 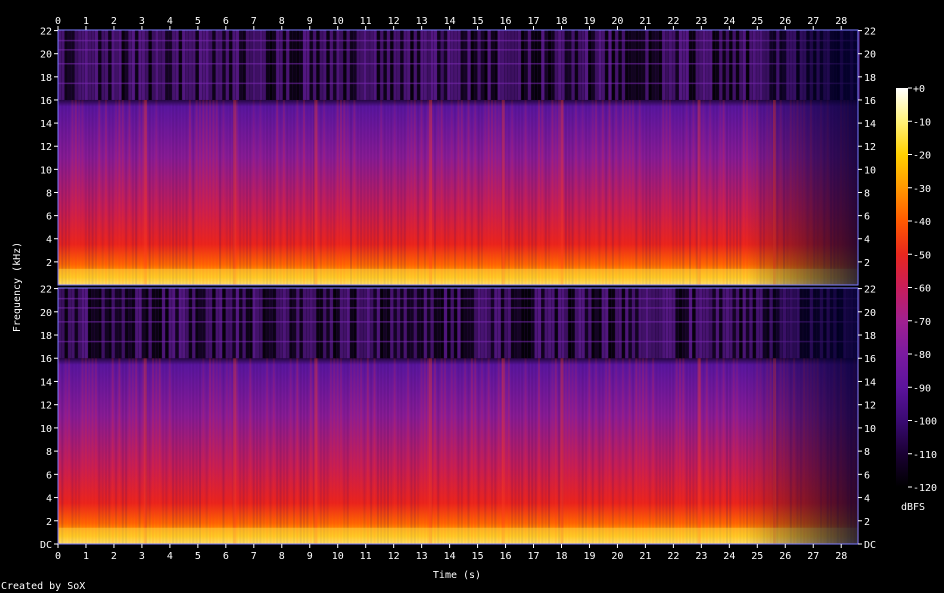 I want to click on x-tick-label: 6, so click(x=226, y=21).